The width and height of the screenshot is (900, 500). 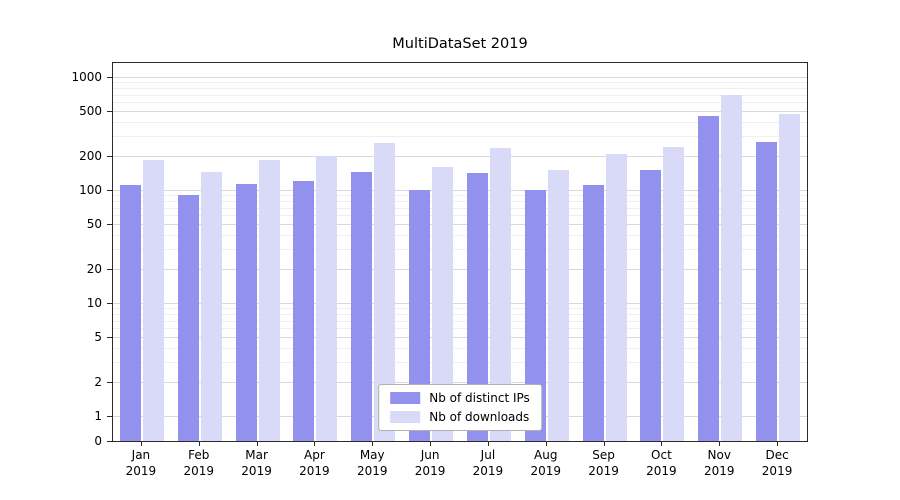 I want to click on x-tick-label: Jun 2019, so click(x=430, y=463).